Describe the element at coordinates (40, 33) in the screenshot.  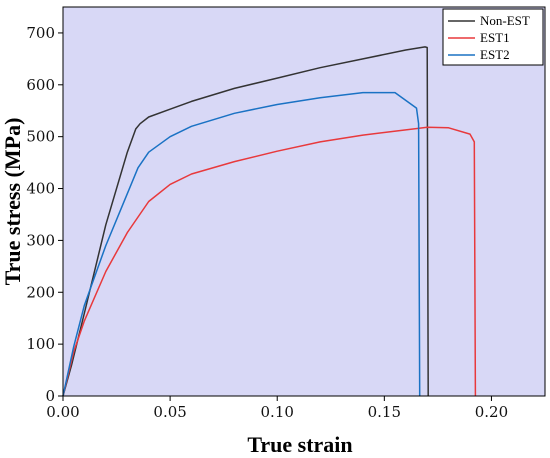
I see `y-tick-label: 700` at that location.